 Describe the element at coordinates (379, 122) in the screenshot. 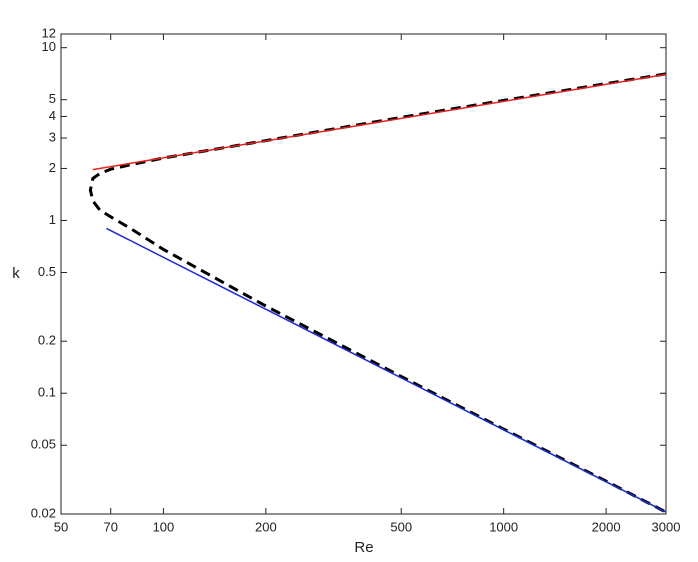

I see `series-line` at that location.